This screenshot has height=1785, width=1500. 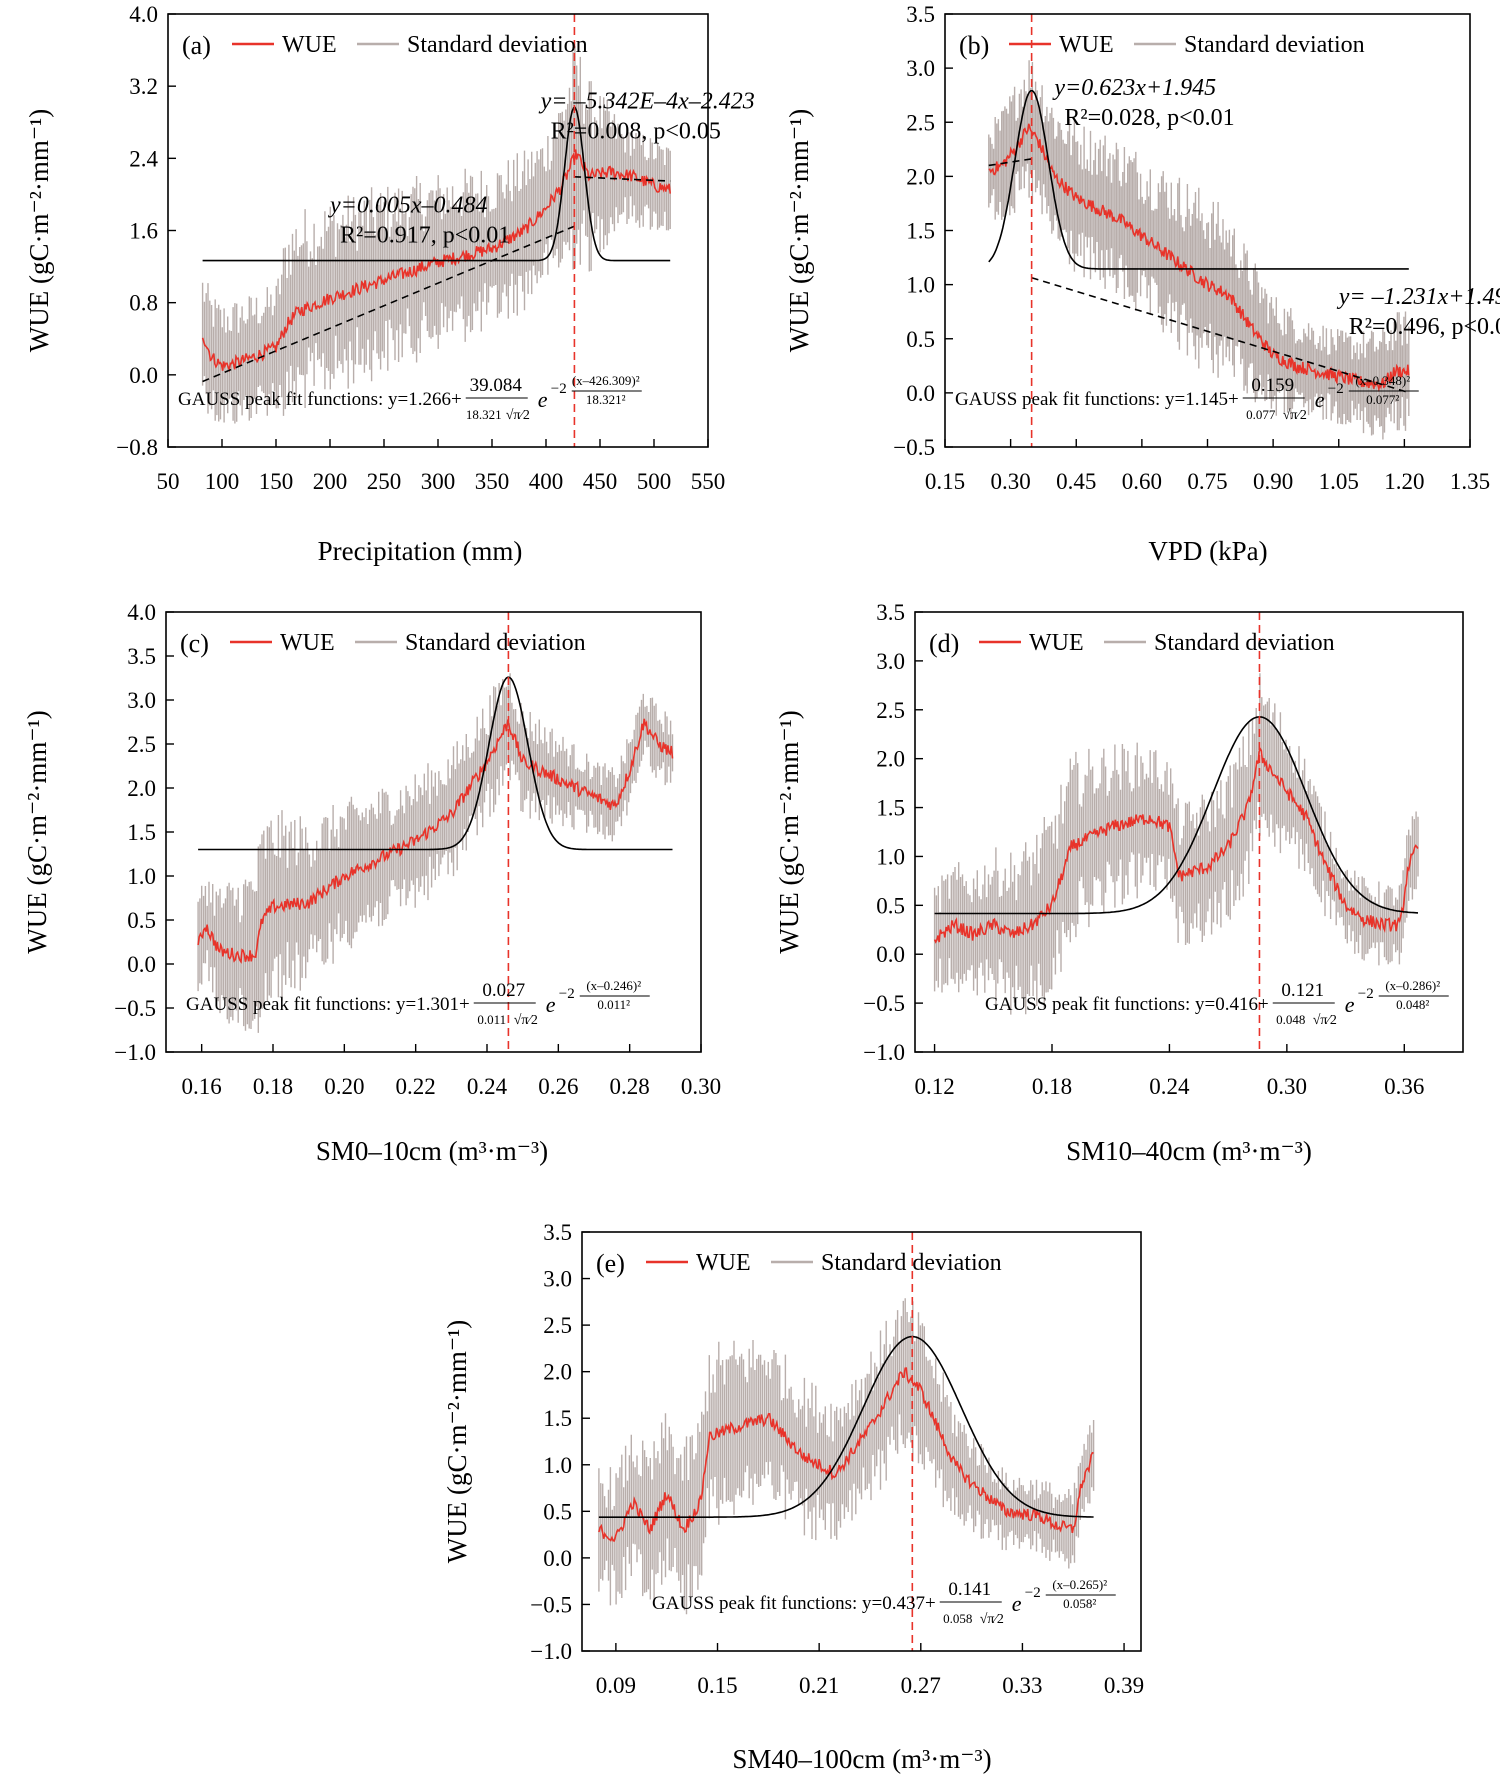 I want to click on x-tick-label: 0.75, so click(x=1207, y=481).